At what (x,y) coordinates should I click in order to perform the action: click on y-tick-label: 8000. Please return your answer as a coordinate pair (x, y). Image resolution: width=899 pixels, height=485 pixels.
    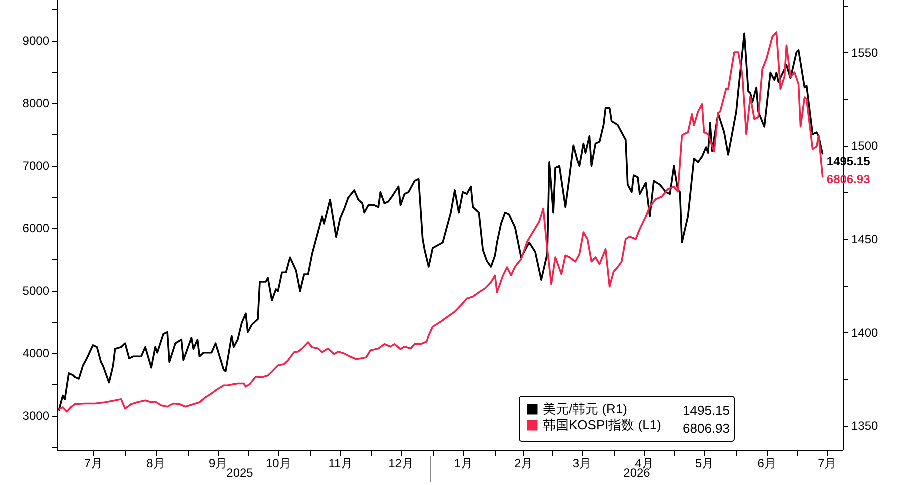
    Looking at the image, I should click on (36, 103).